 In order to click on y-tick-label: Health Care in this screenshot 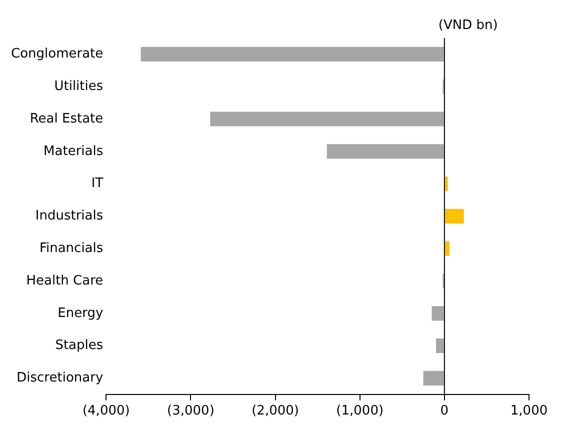, I will do `click(65, 280)`.